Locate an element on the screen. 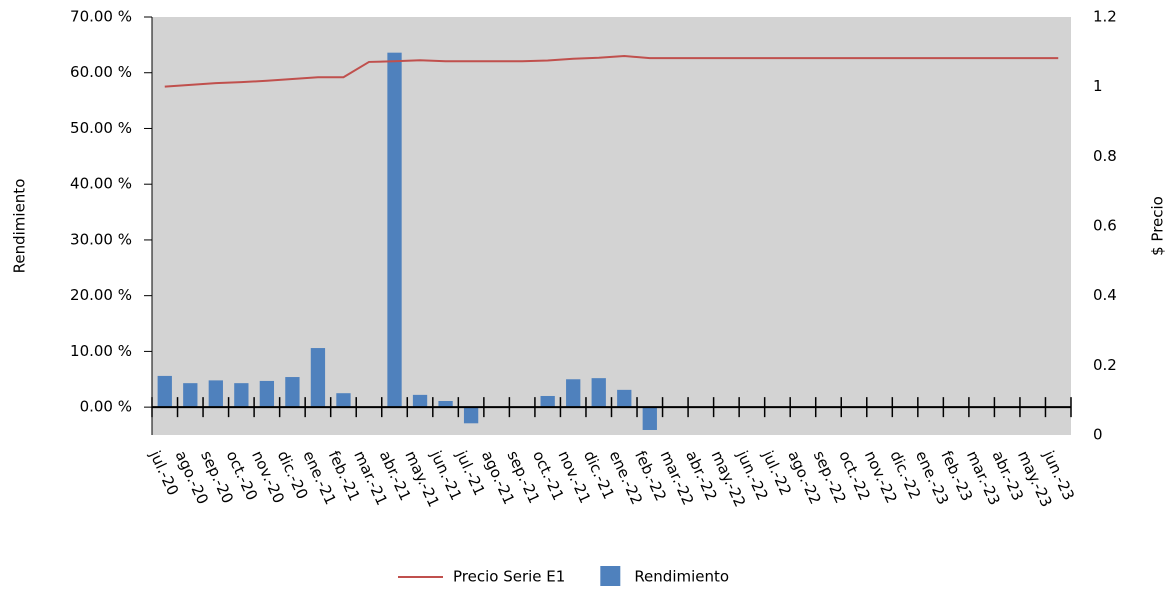  y-axis-title: Rendimiento is located at coordinates (20, 226).